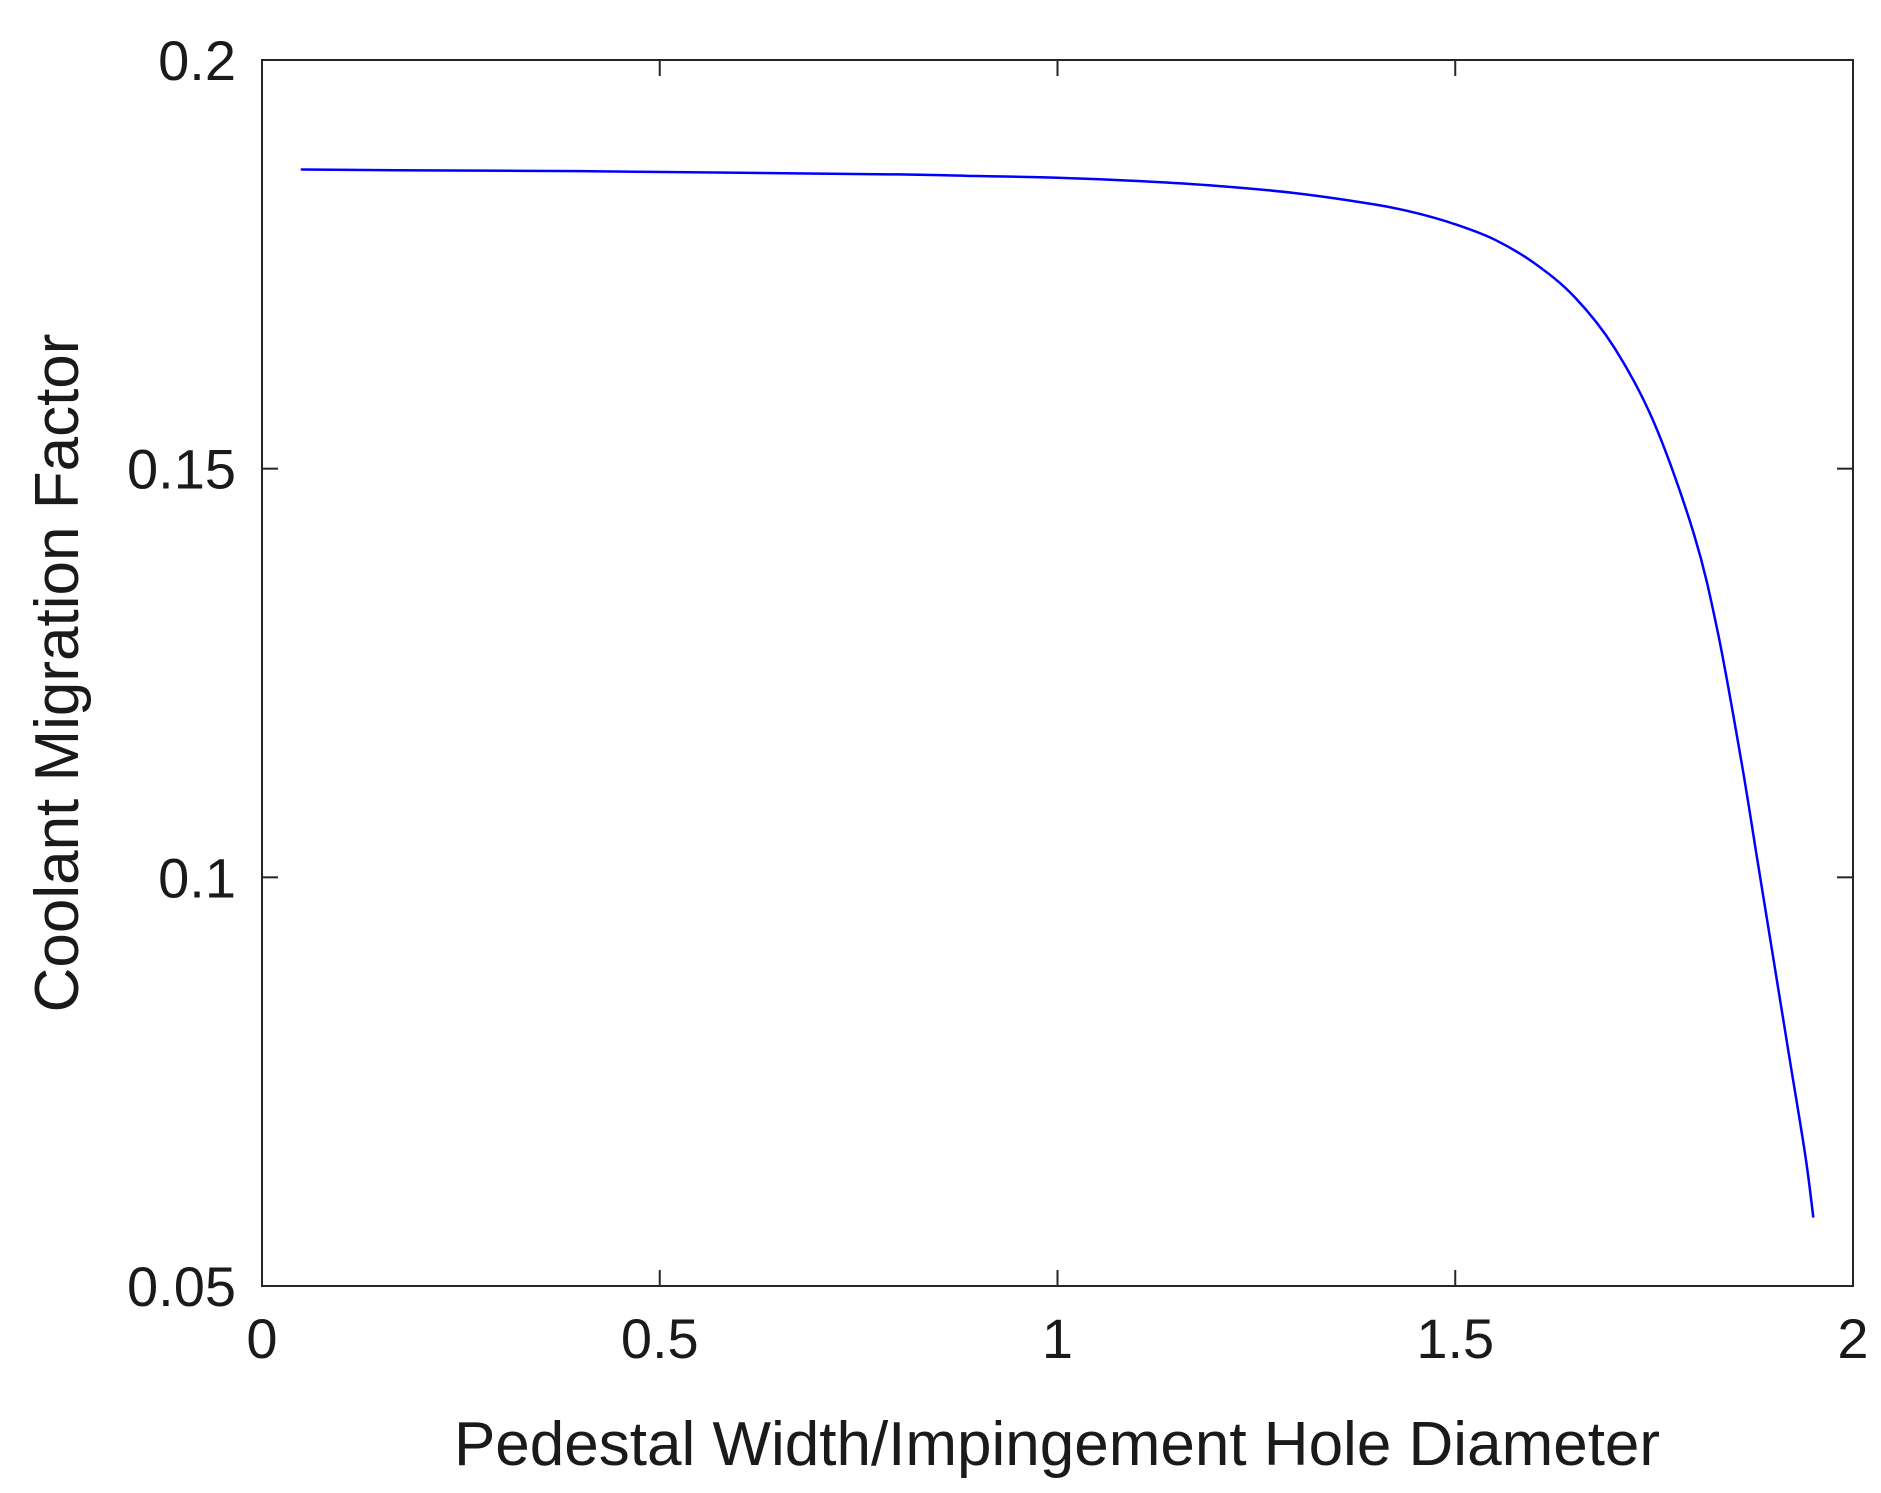  What do you see at coordinates (1852, 1338) in the screenshot?
I see `x-tick-label: 2` at bounding box center [1852, 1338].